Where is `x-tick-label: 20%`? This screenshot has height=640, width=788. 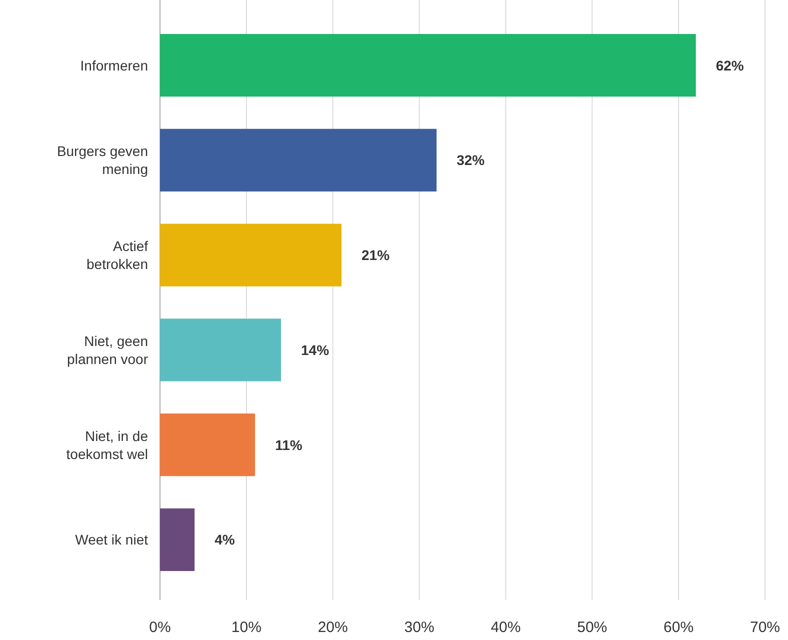
x-tick-label: 20% is located at coordinates (333, 627).